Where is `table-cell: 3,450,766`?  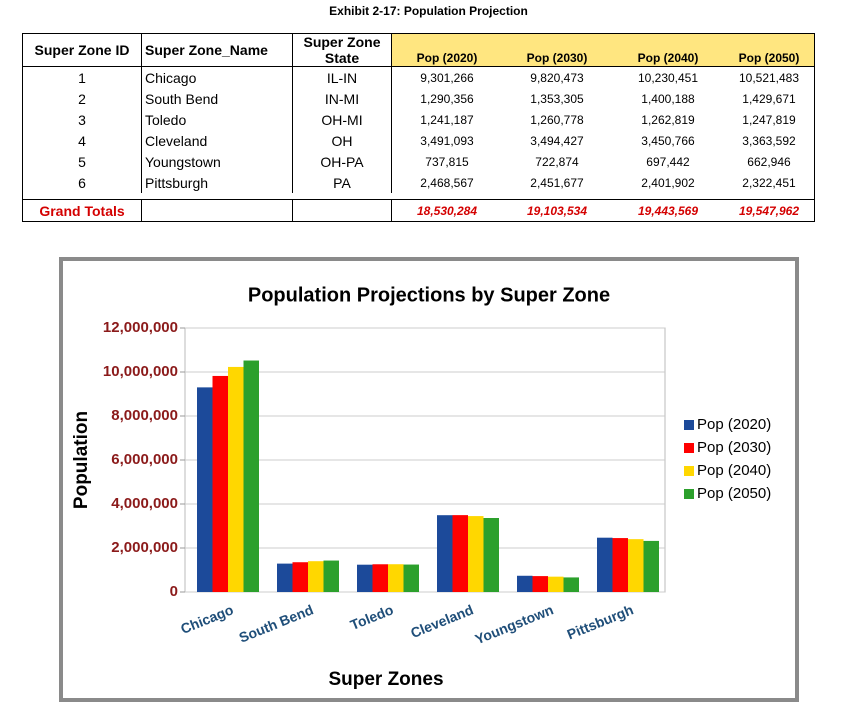 table-cell: 3,450,766 is located at coordinates (668, 140).